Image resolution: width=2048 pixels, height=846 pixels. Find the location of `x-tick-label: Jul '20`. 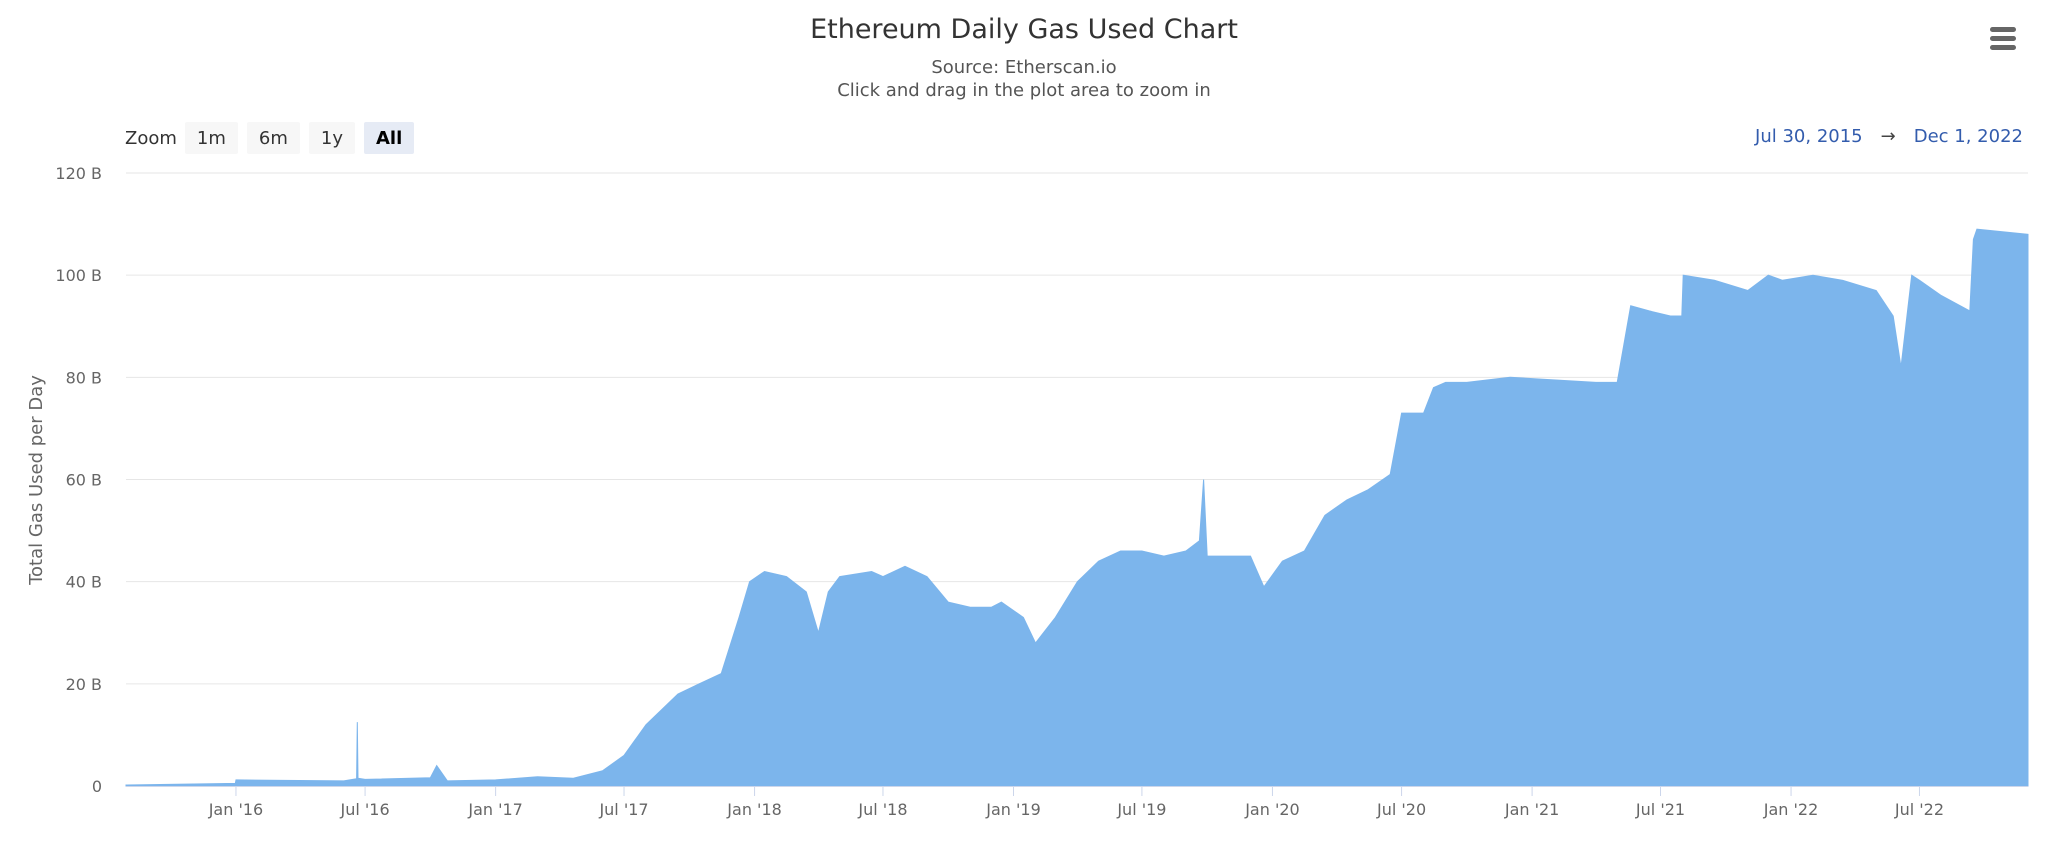

x-tick-label: Jul '20 is located at coordinates (1401, 809).